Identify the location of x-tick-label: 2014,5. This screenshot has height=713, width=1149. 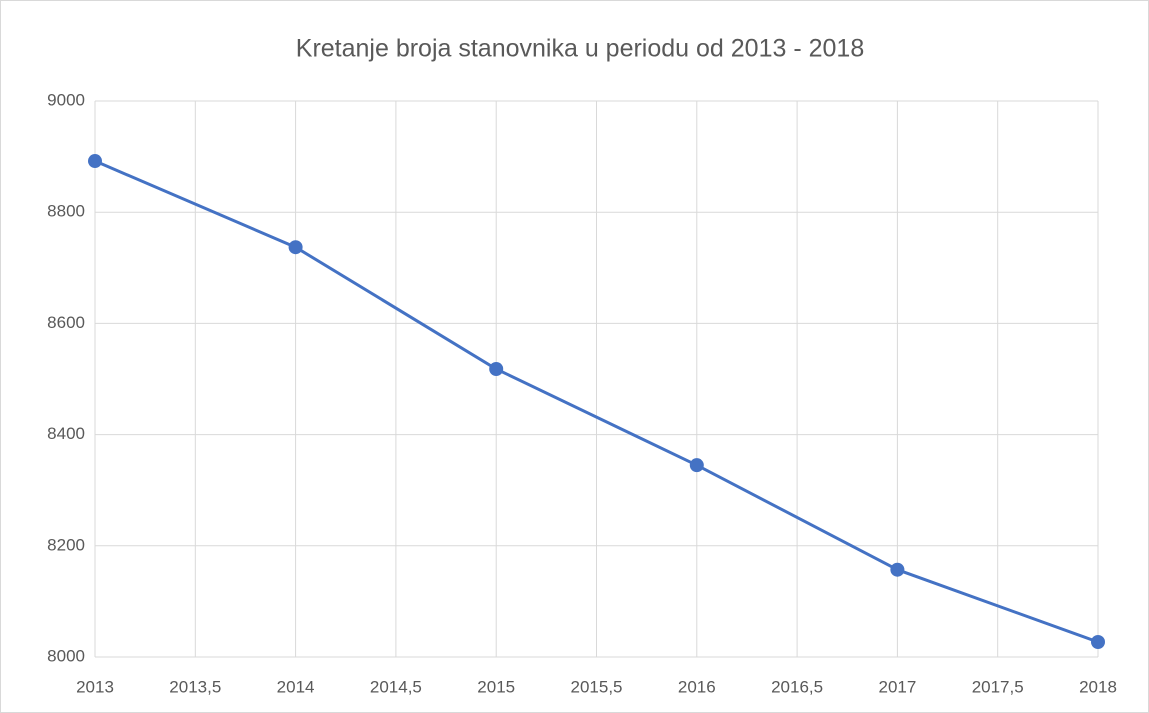
(396, 686).